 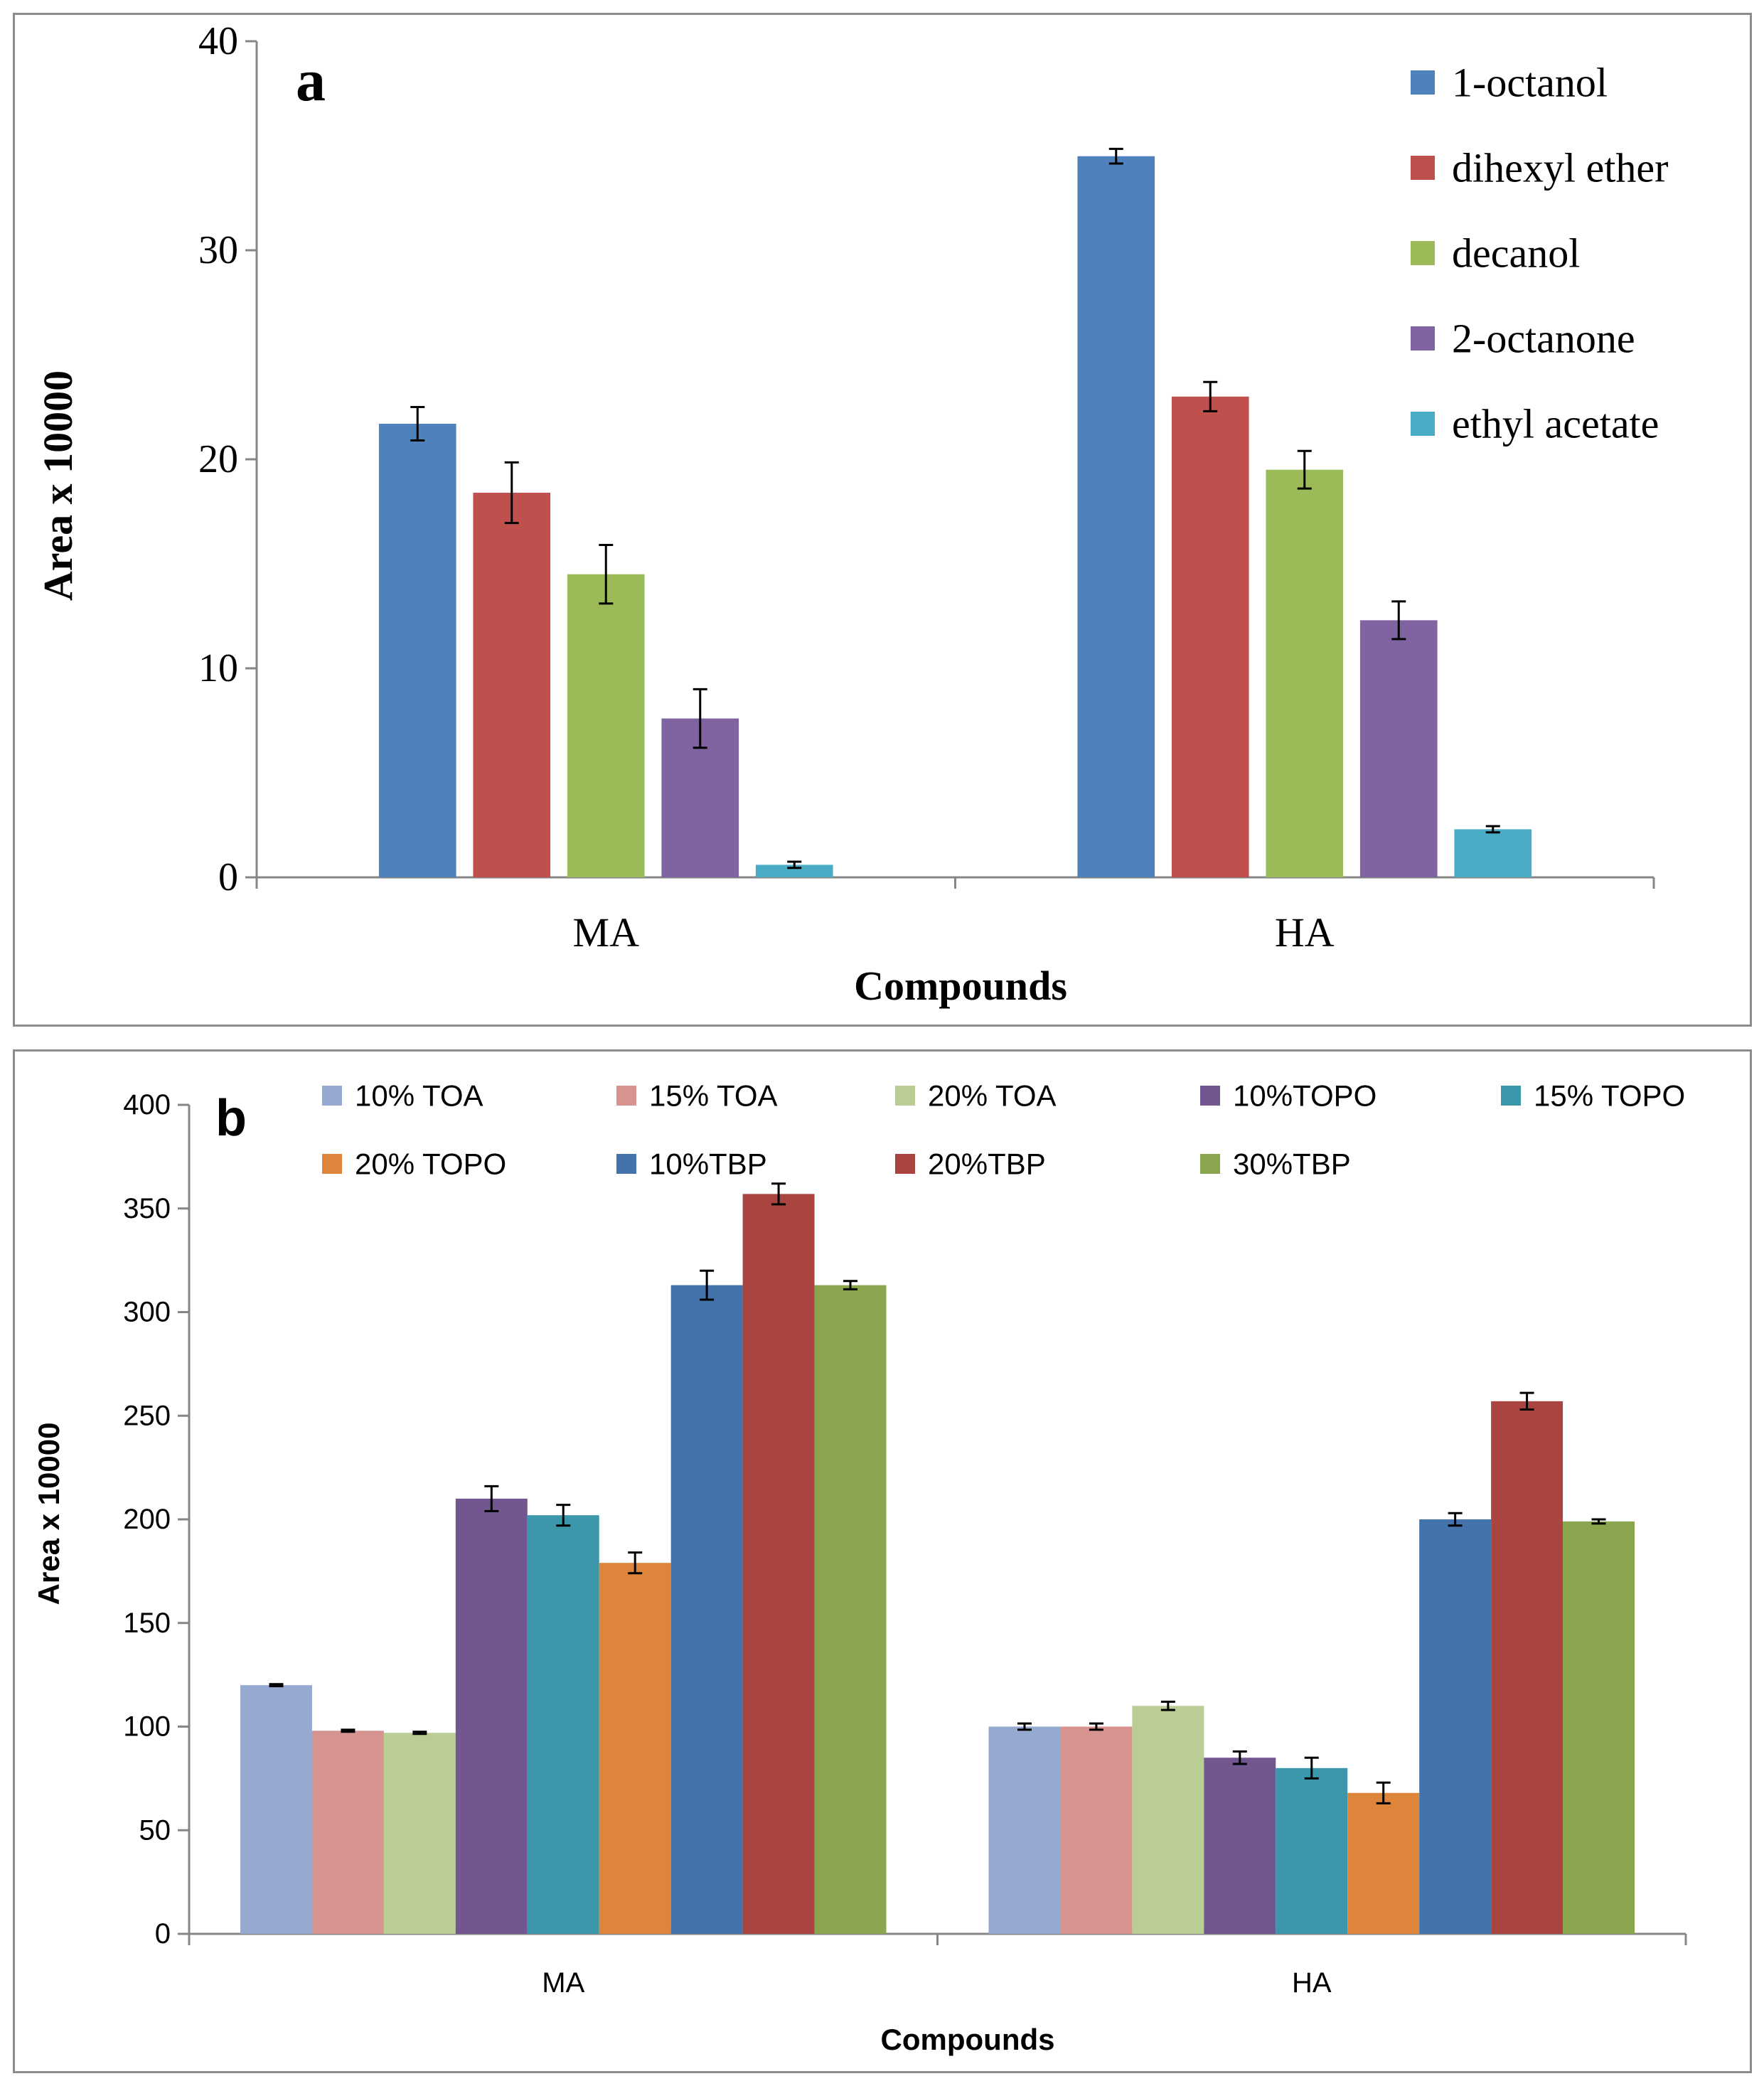 What do you see at coordinates (1305, 1096) in the screenshot?
I see `legend-label: 10%TOPO` at bounding box center [1305, 1096].